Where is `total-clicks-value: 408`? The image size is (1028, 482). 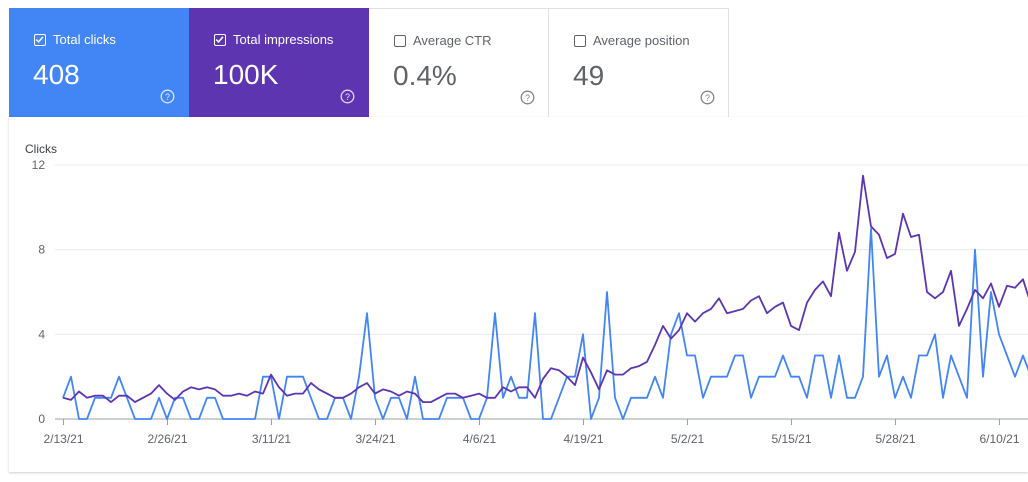
total-clicks-value: 408 is located at coordinates (56, 74).